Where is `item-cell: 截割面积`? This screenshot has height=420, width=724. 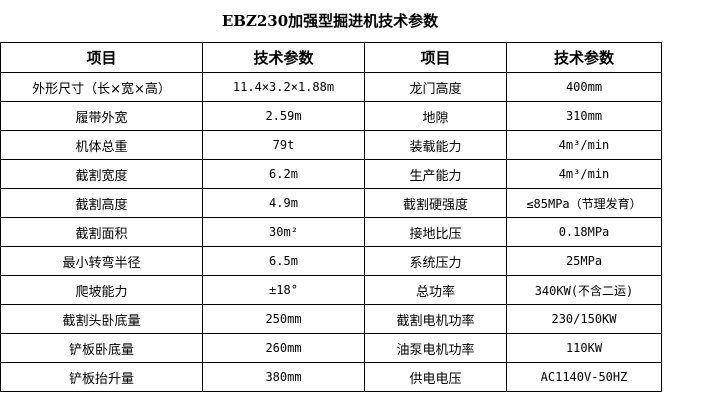
item-cell: 截割面积 is located at coordinates (101, 232).